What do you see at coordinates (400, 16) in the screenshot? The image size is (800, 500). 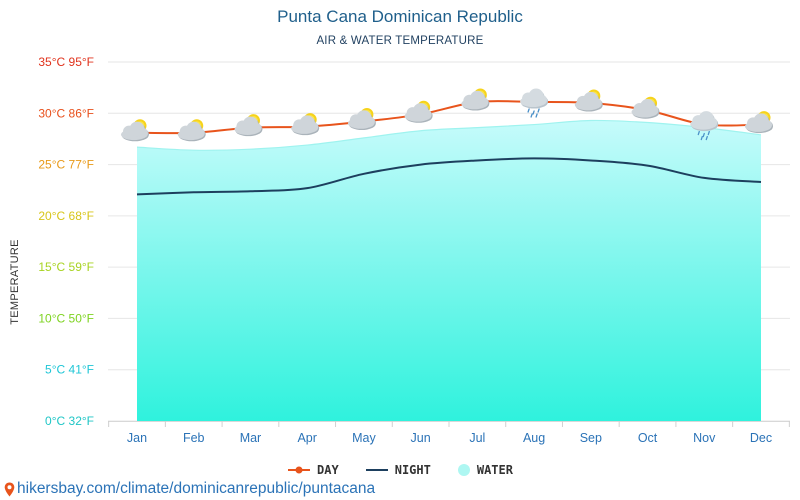 I see `chart-title: Punta Cana Dominican Republic` at bounding box center [400, 16].